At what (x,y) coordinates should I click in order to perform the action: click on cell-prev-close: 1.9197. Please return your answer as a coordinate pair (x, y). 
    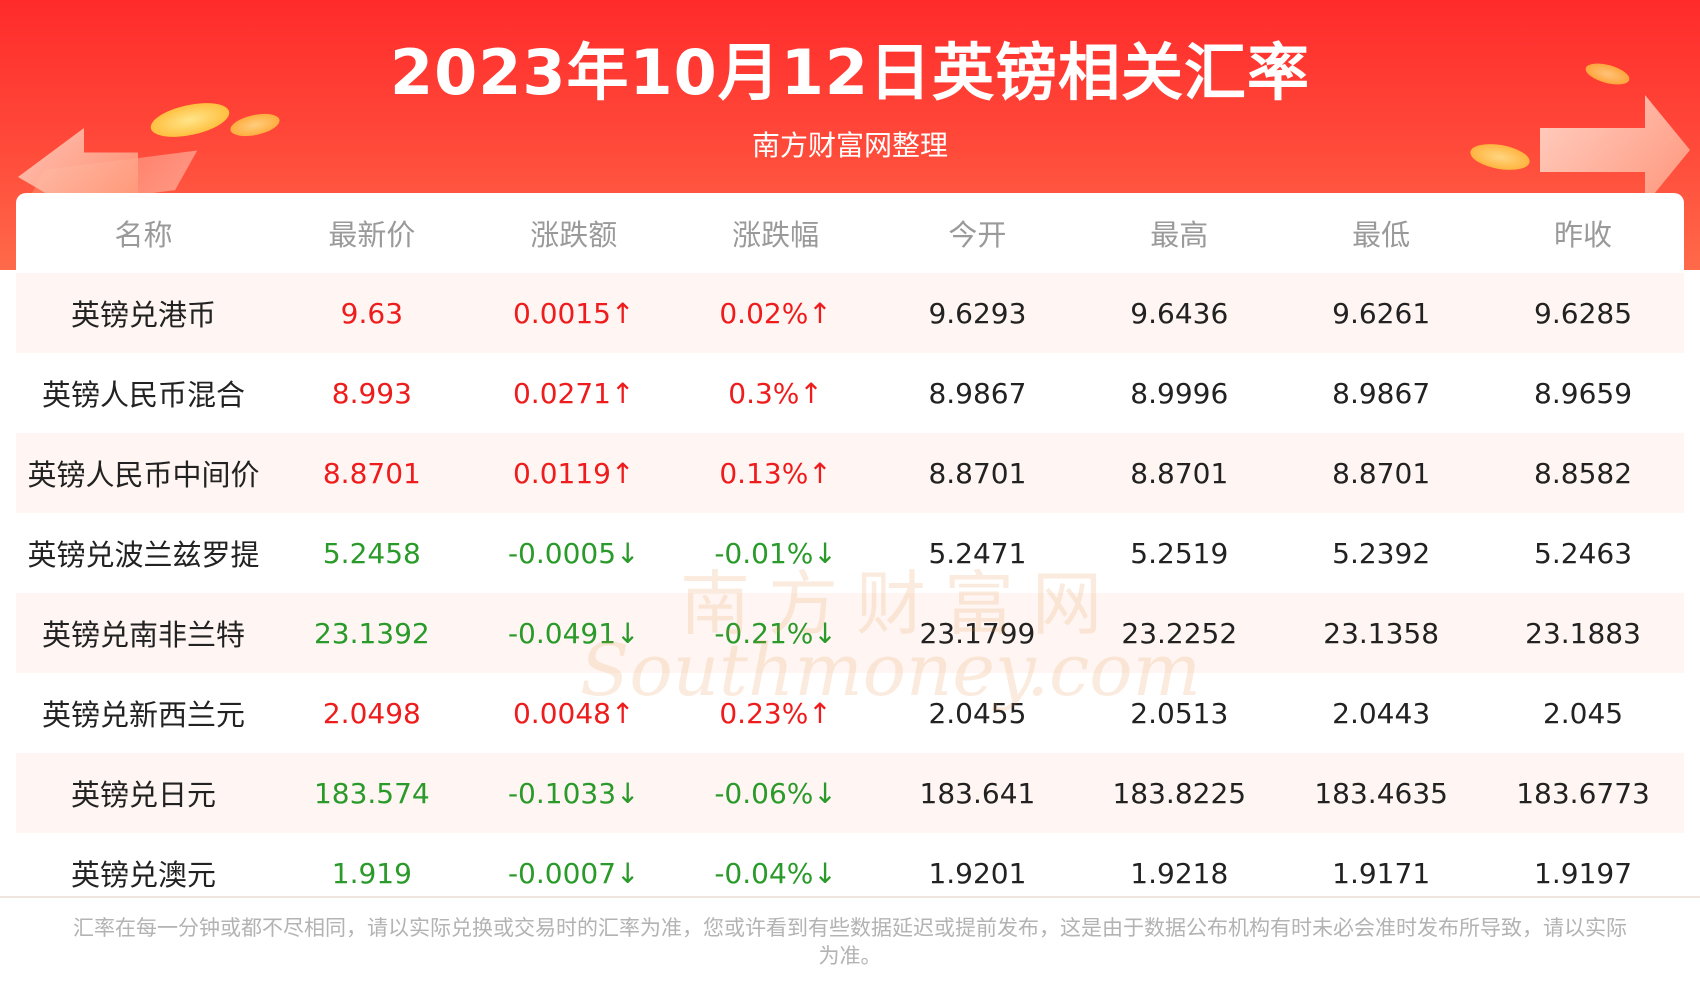
    Looking at the image, I should click on (1583, 873).